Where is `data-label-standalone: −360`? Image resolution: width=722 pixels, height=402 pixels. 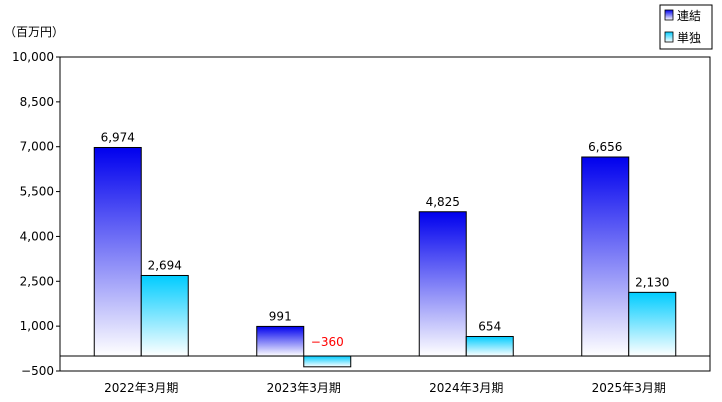
data-label-standalone: −360 is located at coordinates (327, 342).